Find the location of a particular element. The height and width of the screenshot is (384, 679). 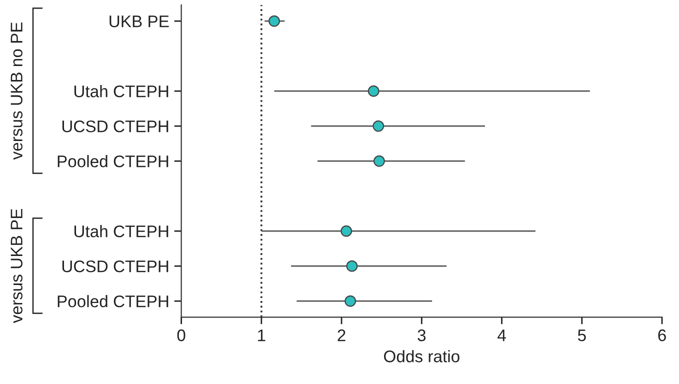

text: versus UKB PE is located at coordinates (16, 266).